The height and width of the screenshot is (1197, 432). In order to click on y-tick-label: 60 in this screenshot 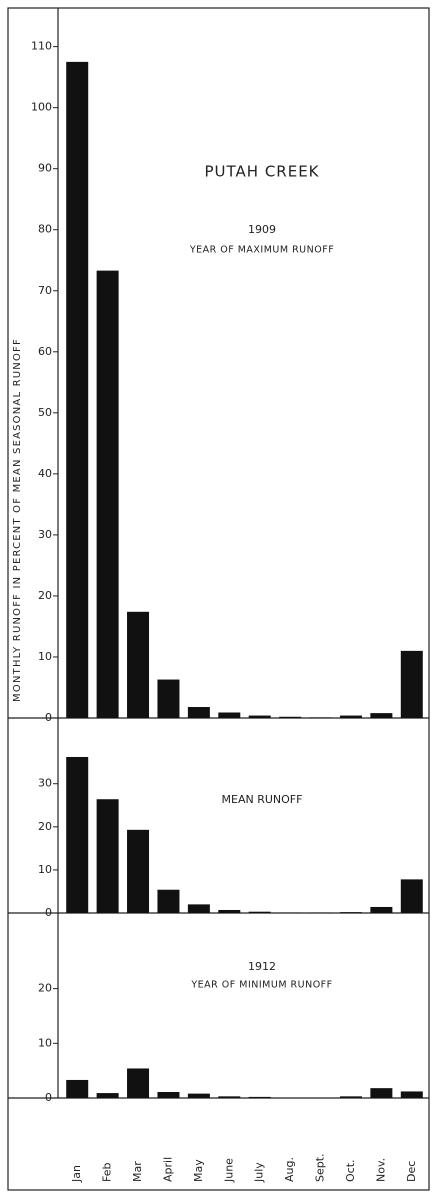, I will do `click(45, 351)`.